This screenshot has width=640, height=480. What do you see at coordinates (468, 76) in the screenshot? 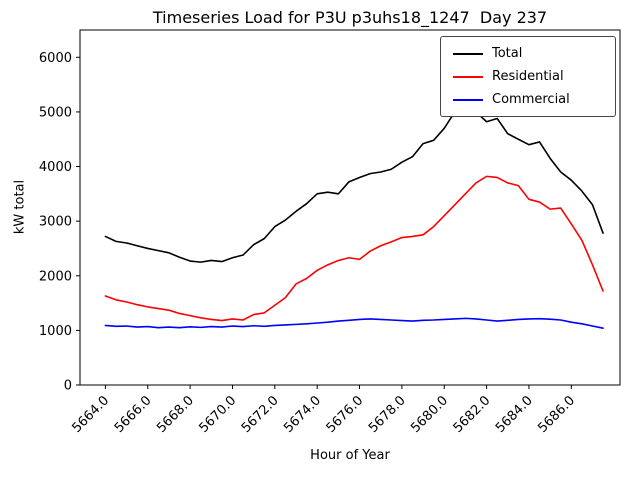
I see `residential-line-sample` at bounding box center [468, 76].